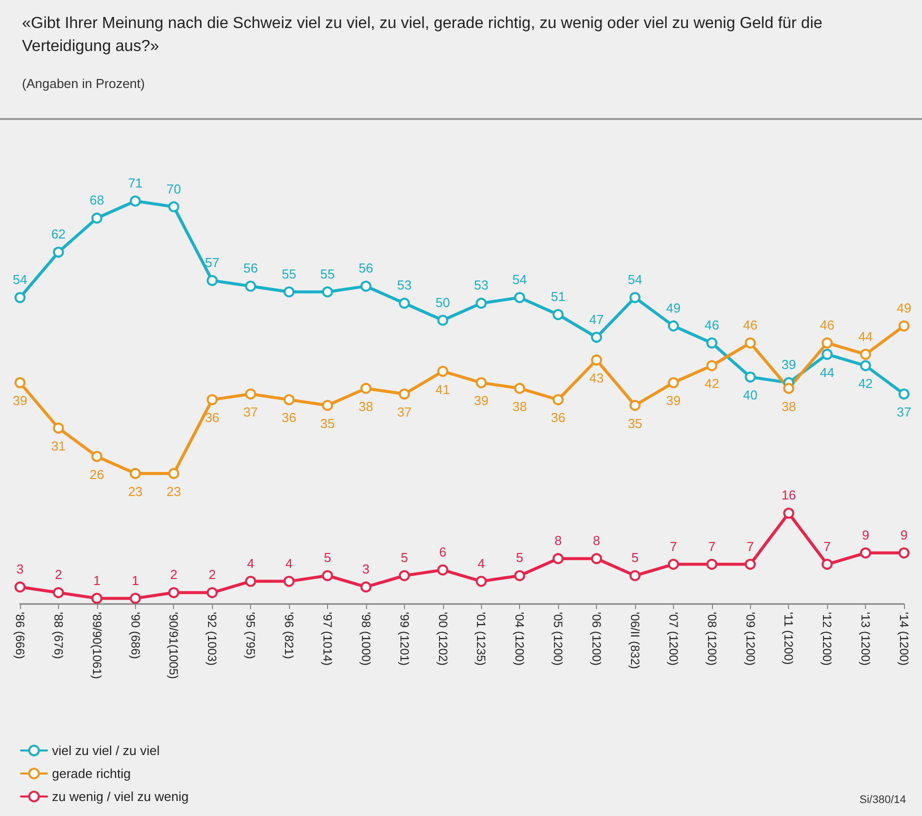 This screenshot has height=816, width=922. What do you see at coordinates (827, 372) in the screenshot?
I see `data-label: 44` at bounding box center [827, 372].